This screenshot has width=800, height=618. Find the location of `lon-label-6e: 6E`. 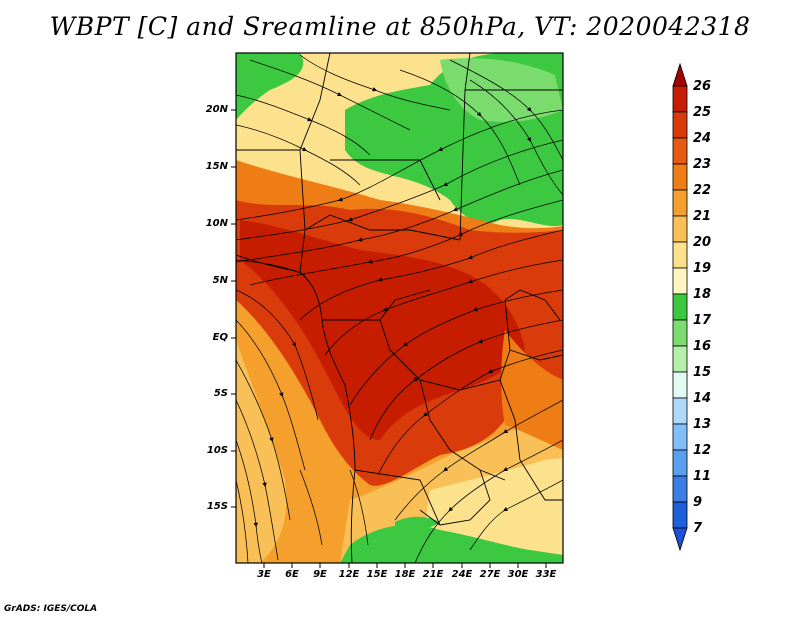

lon-label-6e: 6E is located at coordinates (292, 574).